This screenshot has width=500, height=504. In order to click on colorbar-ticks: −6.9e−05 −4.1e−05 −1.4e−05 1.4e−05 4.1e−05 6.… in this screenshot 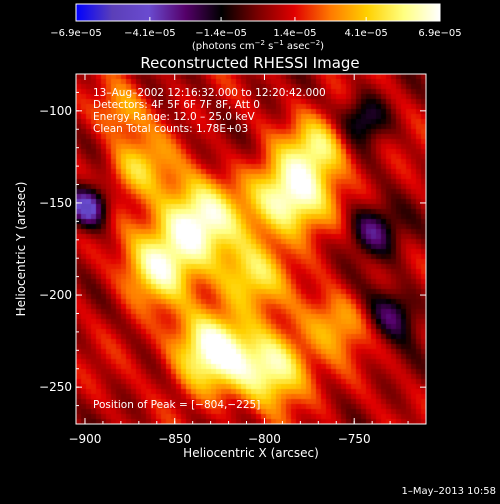, I will do `click(256, 28)`.